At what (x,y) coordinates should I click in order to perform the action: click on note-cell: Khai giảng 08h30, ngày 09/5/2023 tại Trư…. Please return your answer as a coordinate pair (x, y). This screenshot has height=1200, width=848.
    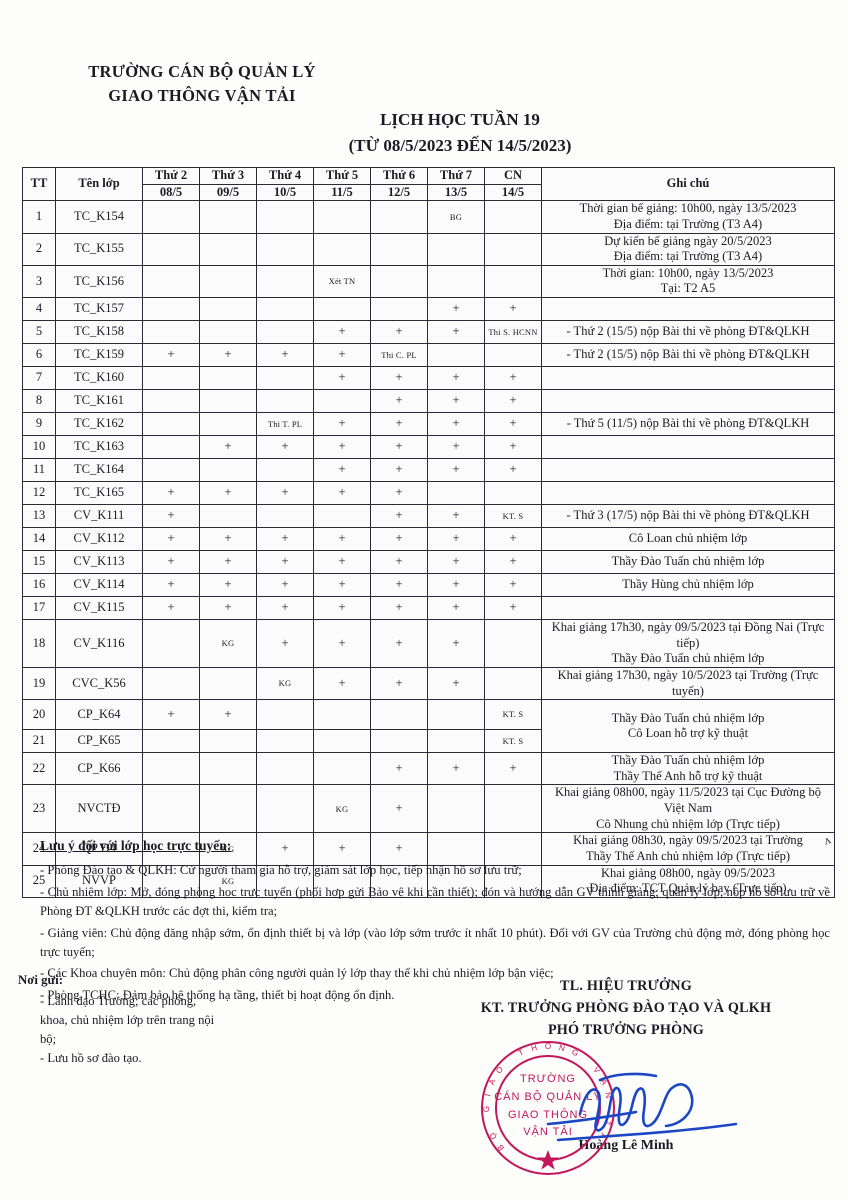
    Looking at the image, I should click on (688, 849).